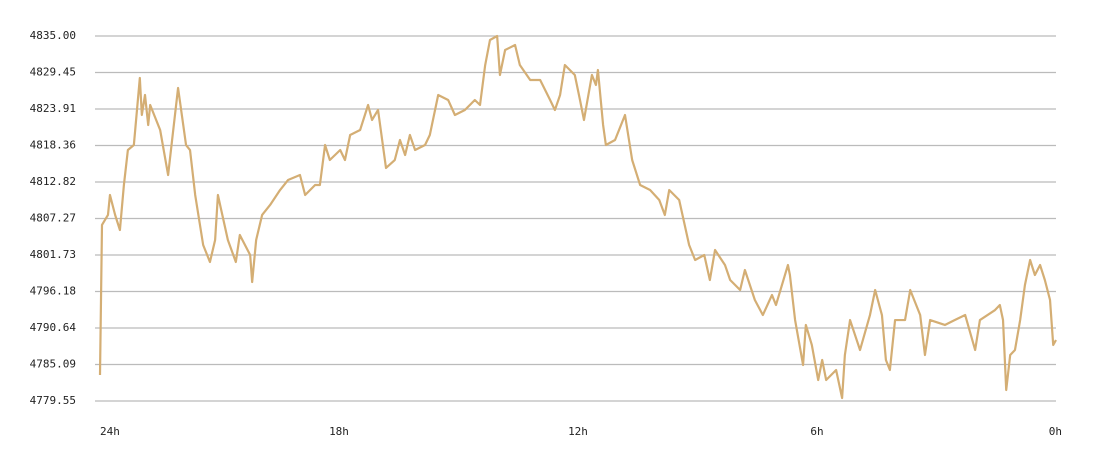 Image resolution: width=1100 pixels, height=458 pixels. What do you see at coordinates (53, 108) in the screenshot?
I see `y-tick-label: 4823.91` at bounding box center [53, 108].